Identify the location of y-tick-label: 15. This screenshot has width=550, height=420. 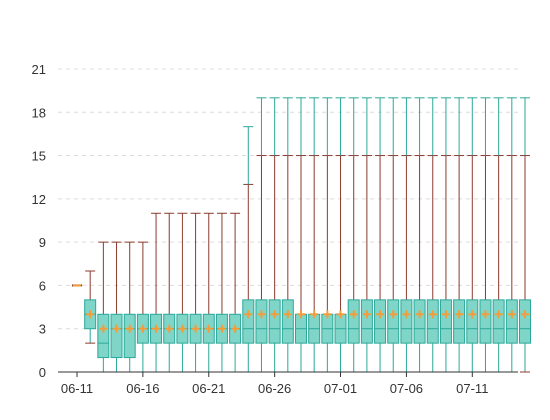
(39, 156).